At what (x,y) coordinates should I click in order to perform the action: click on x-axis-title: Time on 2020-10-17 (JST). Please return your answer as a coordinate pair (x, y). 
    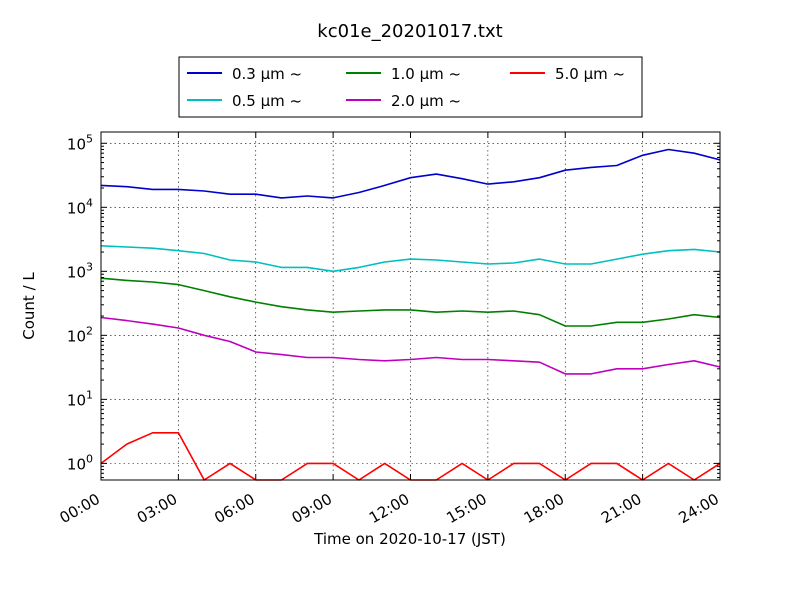
    Looking at the image, I should click on (409, 539).